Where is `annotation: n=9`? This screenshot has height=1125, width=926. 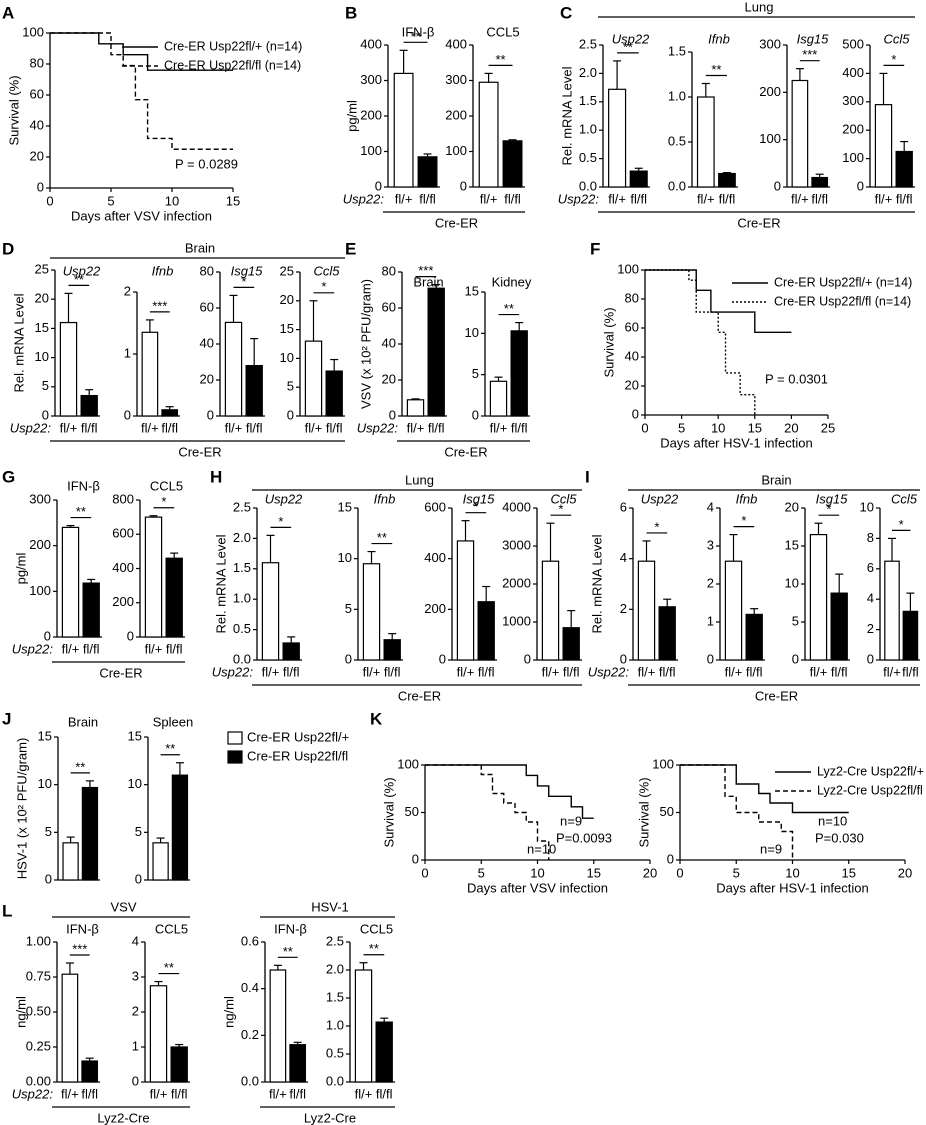
annotation: n=9 is located at coordinates (771, 848).